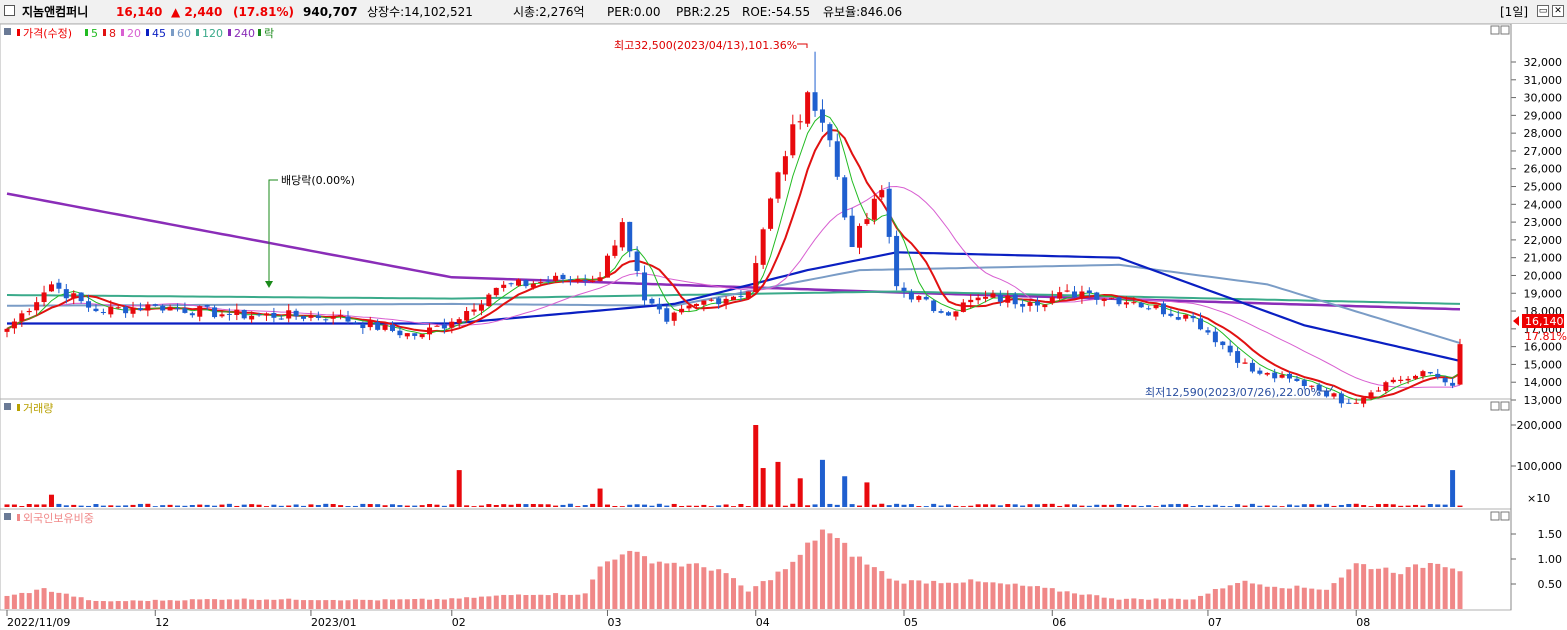 The height and width of the screenshot is (630, 1567). What do you see at coordinates (1495, 406) in the screenshot?
I see `volume-panel-minimize-button` at bounding box center [1495, 406].